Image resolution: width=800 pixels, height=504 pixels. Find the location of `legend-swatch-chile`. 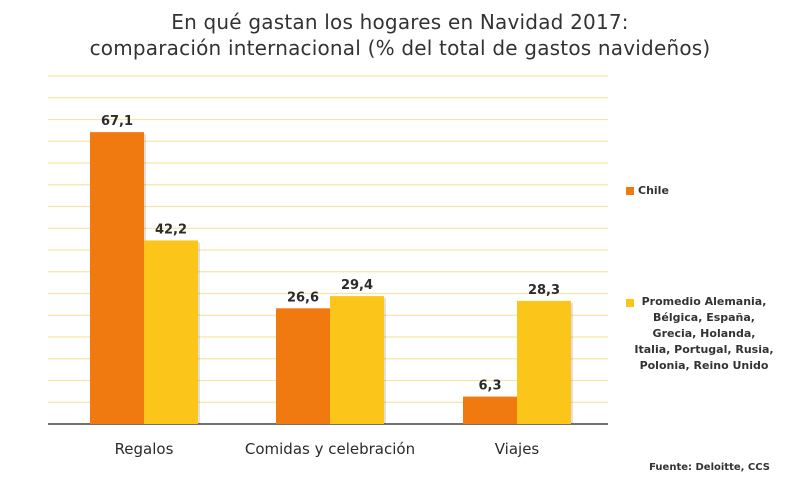

legend-swatch-chile is located at coordinates (630, 191).